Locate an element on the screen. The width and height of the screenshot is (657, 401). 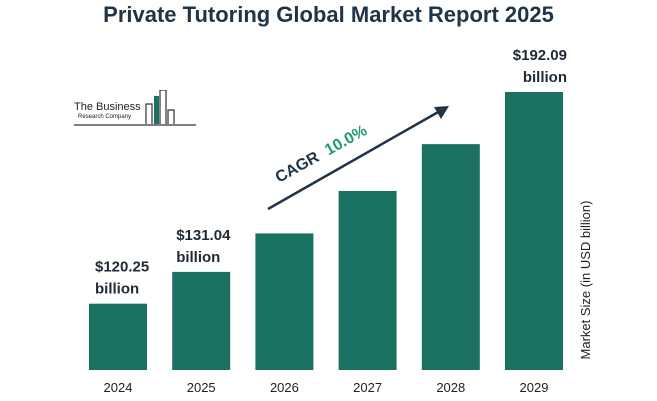
data-label-value-2024: $120.25 is located at coordinates (122, 267).